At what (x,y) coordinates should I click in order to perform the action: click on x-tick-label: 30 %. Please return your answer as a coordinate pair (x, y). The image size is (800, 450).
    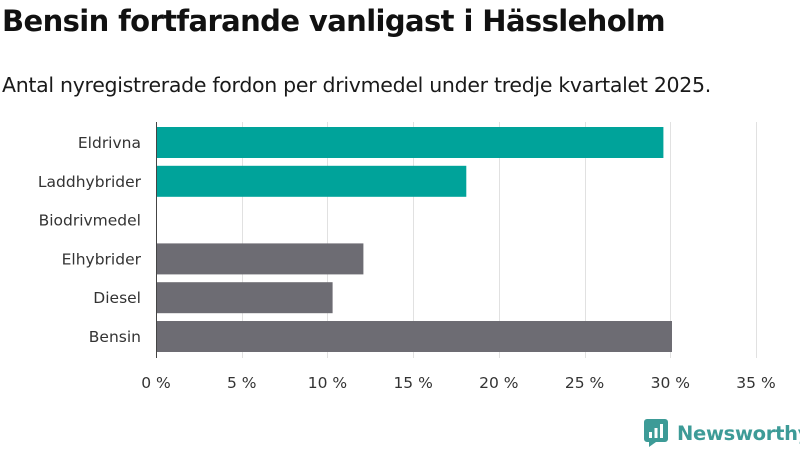
    Looking at the image, I should click on (670, 383).